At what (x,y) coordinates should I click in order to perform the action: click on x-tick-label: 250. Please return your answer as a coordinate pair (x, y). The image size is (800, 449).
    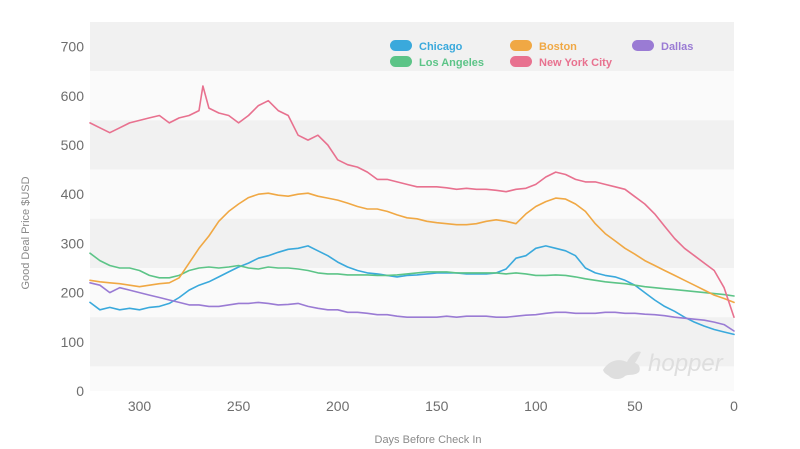
    Looking at the image, I should click on (239, 406).